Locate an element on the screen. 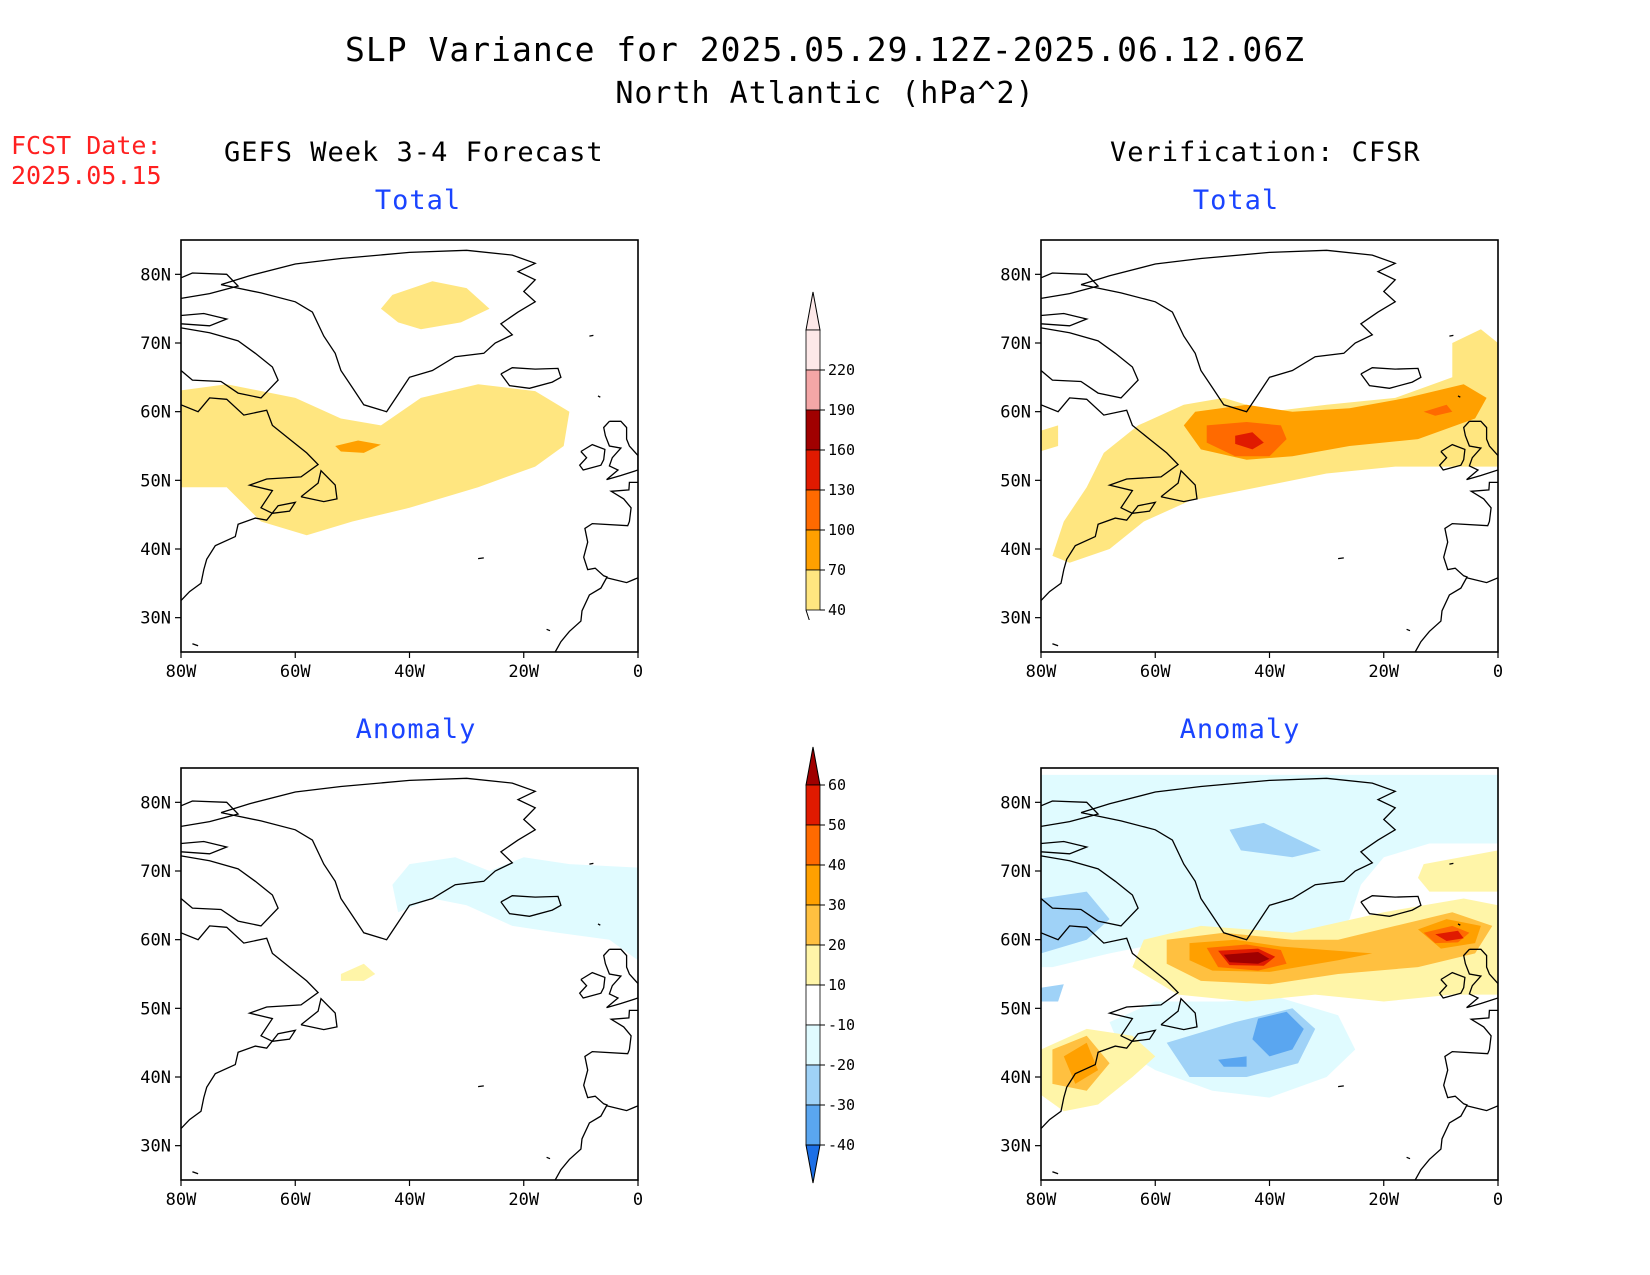 This screenshot has height=1275, width=1650. lon-label: 60W is located at coordinates (1155, 1200).